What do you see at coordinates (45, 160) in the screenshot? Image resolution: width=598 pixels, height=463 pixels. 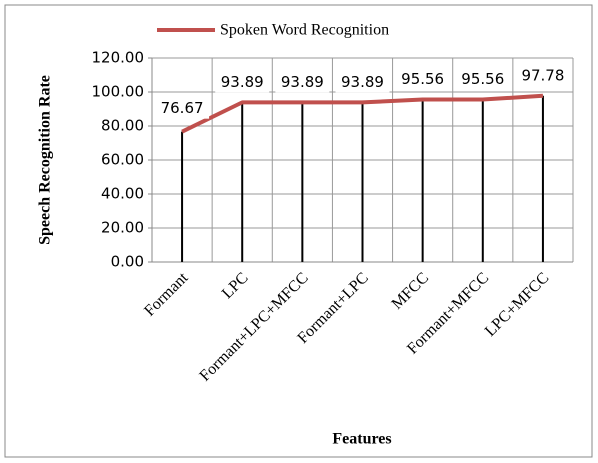 I see `y-axis-label: Speech Recognition Rate` at bounding box center [45, 160].